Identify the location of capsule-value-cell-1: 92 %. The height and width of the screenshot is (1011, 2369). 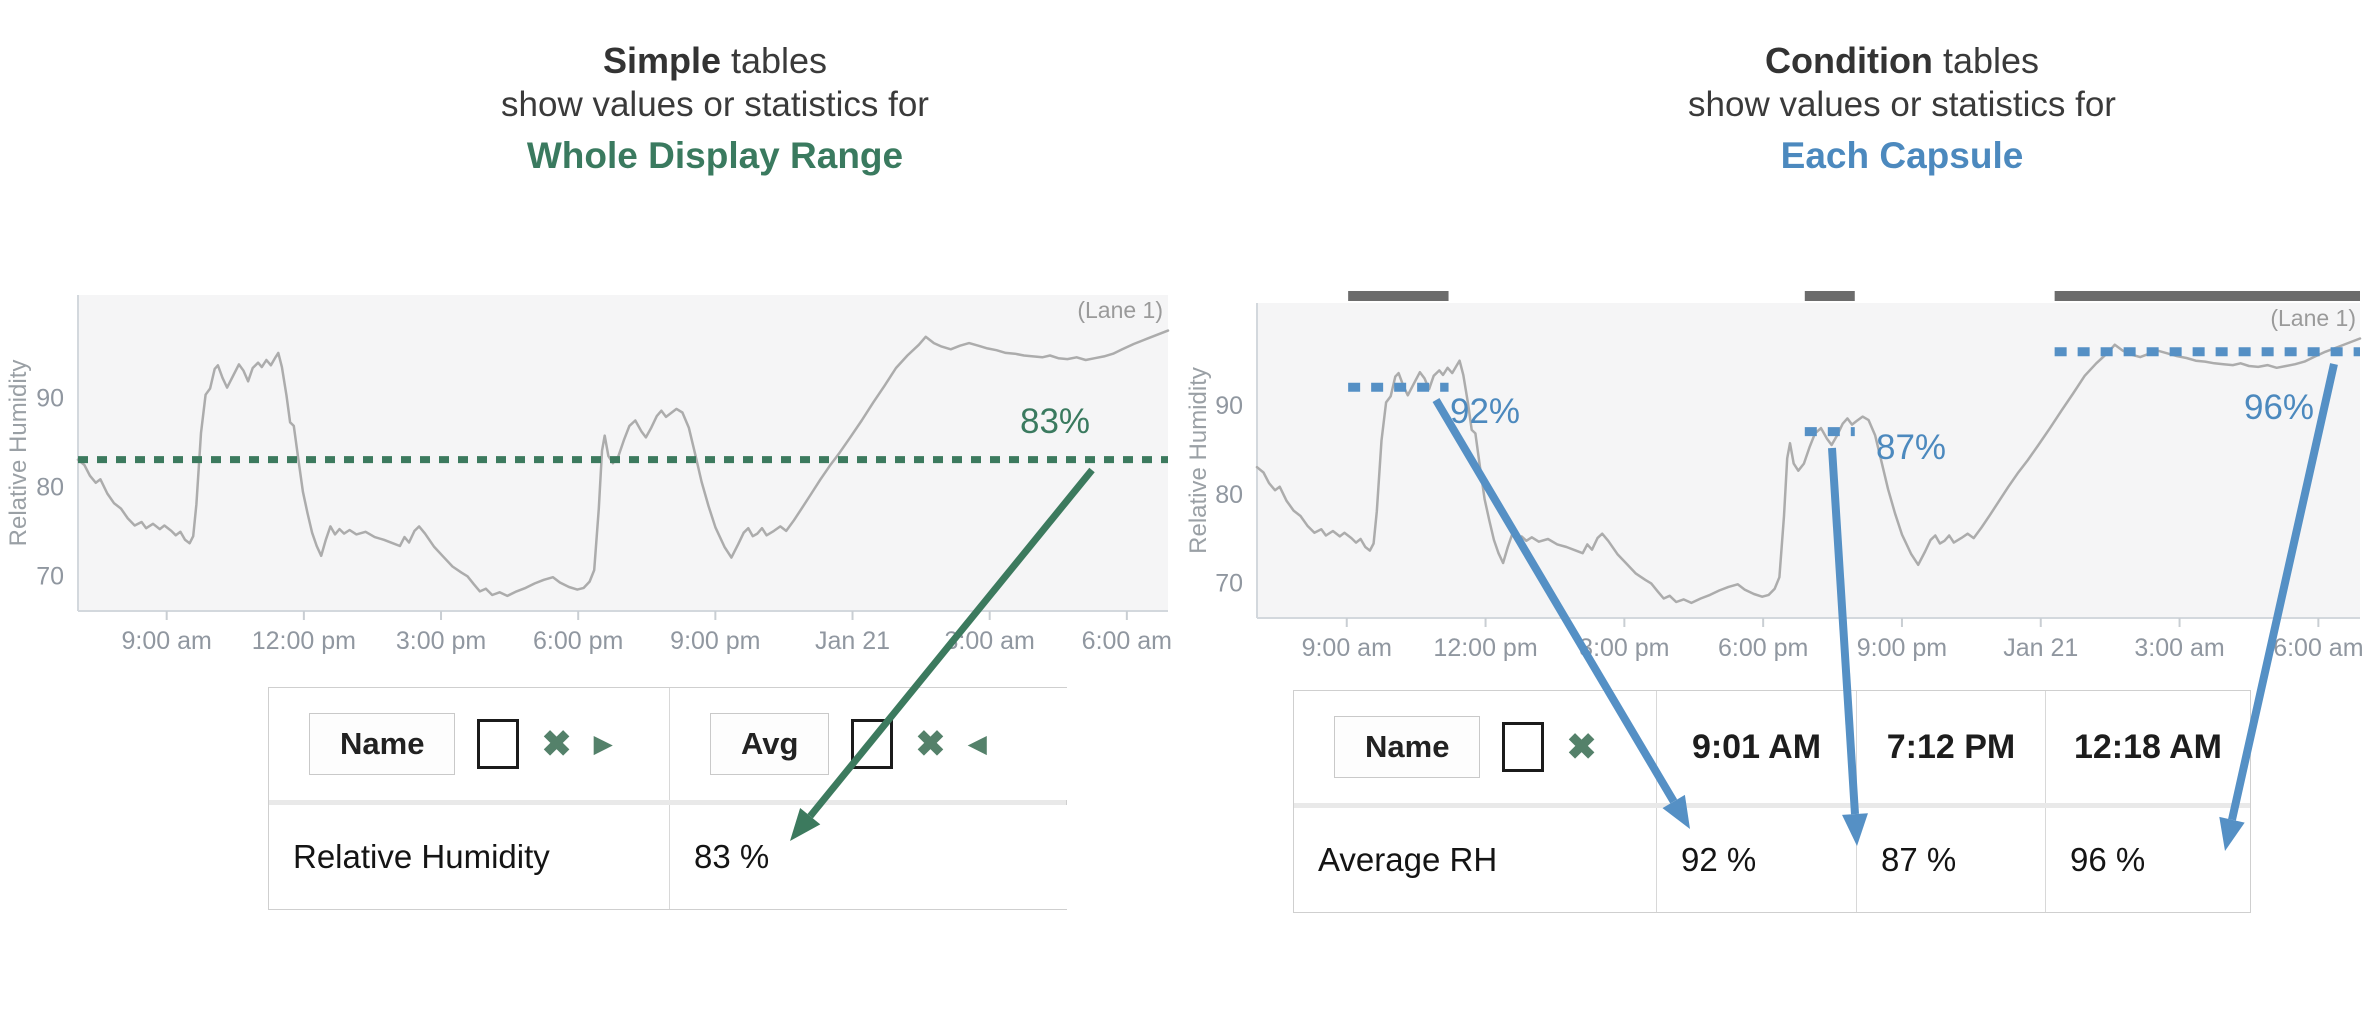
(1757, 860).